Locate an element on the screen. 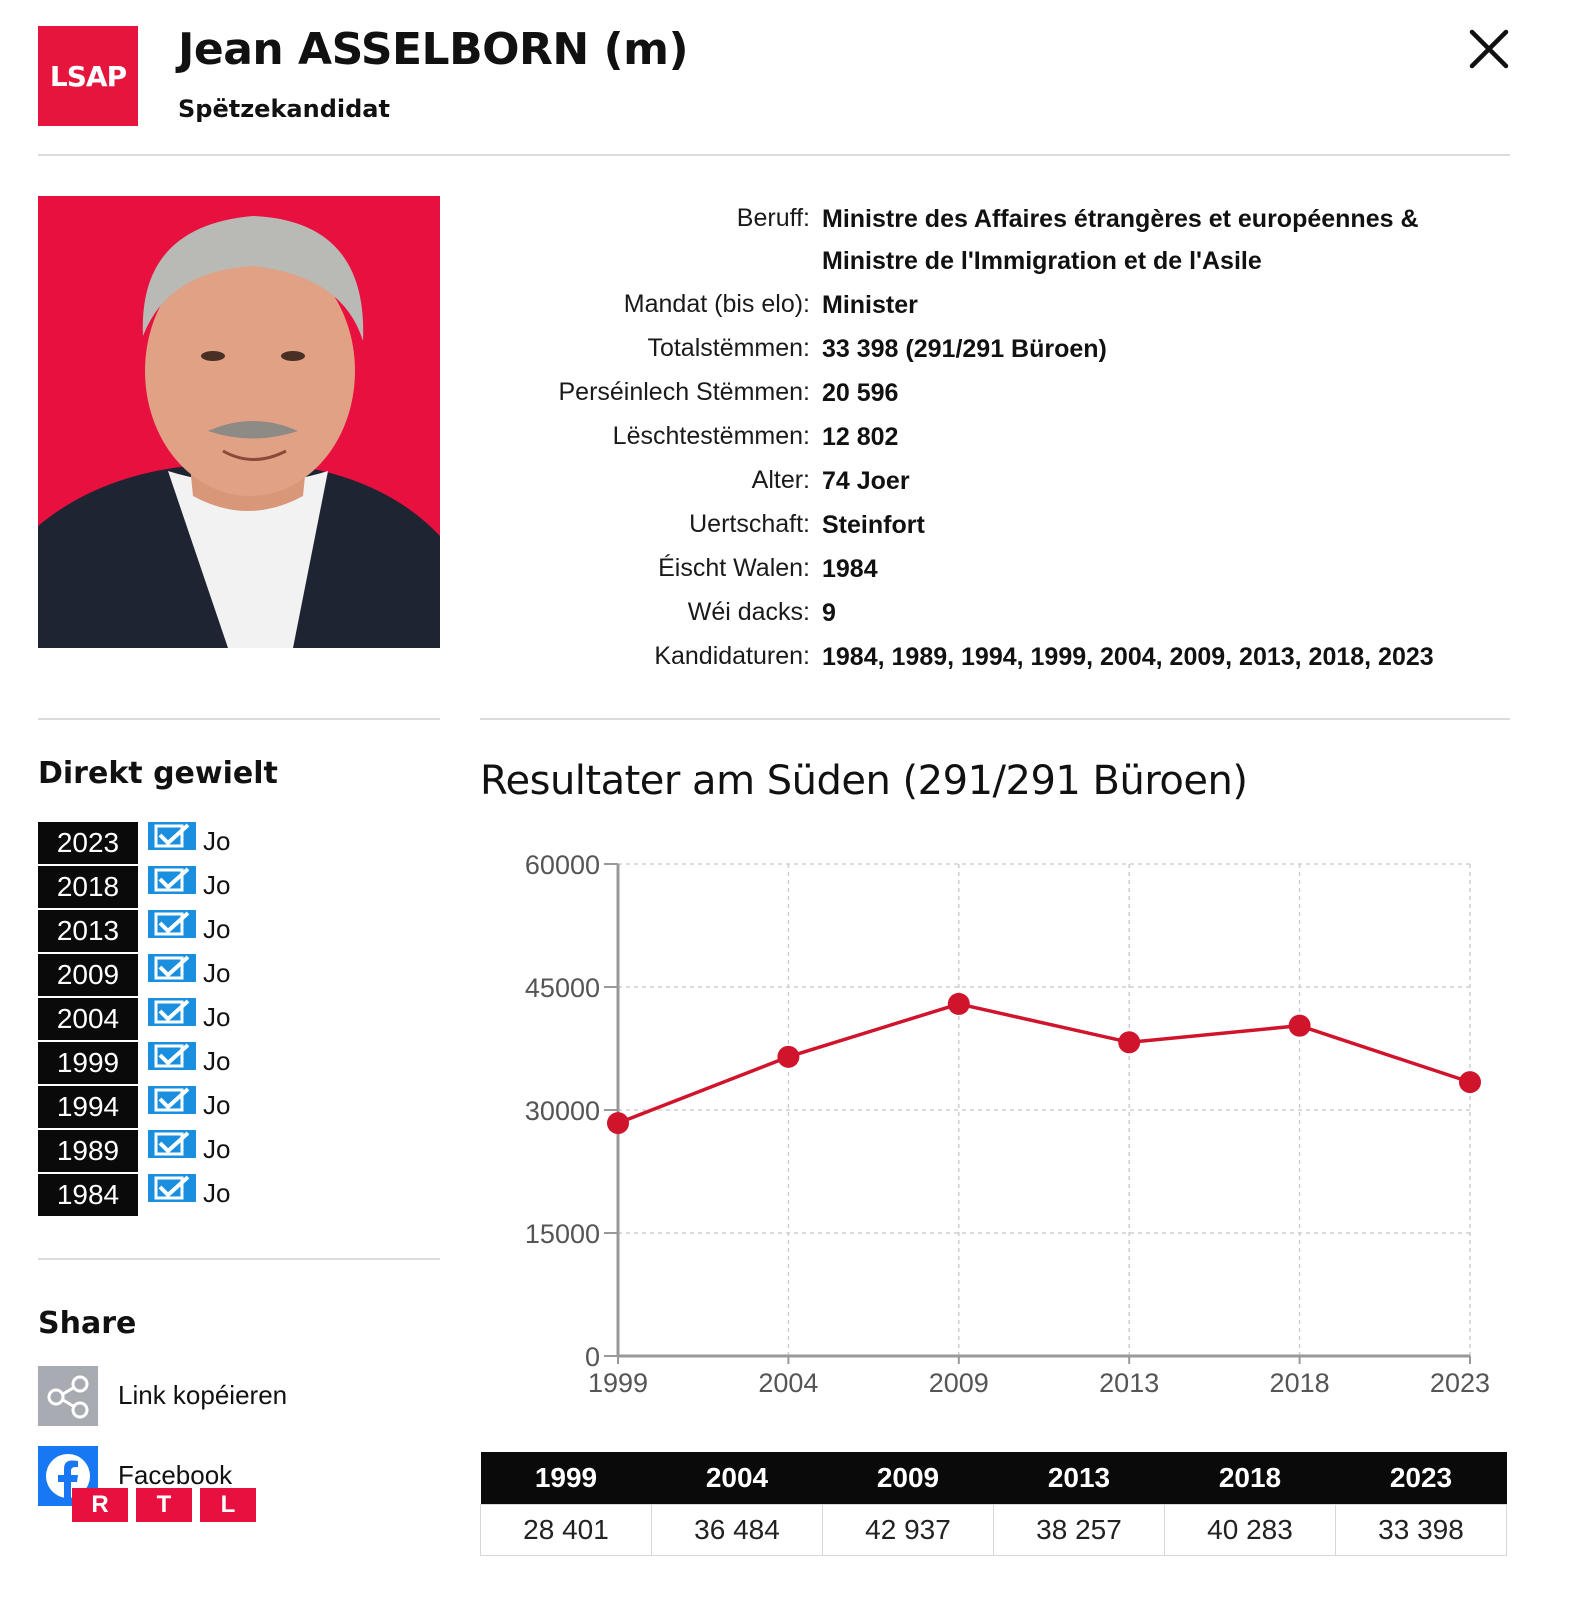  results-value-cell: 28 401 is located at coordinates (566, 1530).